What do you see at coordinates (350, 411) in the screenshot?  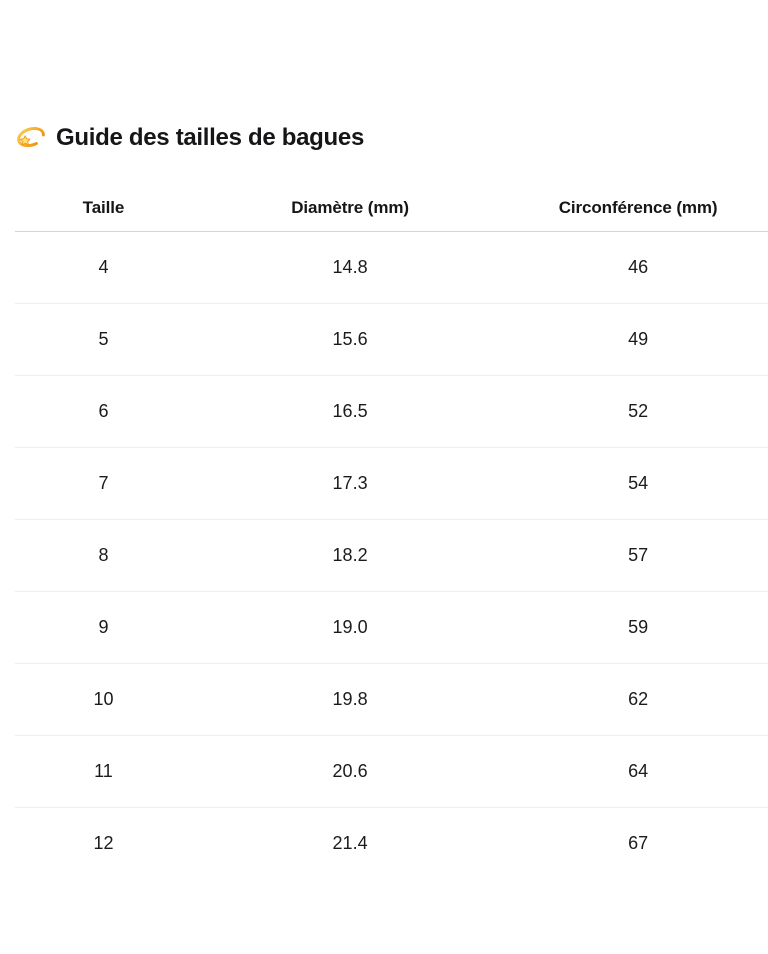 I see `cell-diametre: 16.5` at bounding box center [350, 411].